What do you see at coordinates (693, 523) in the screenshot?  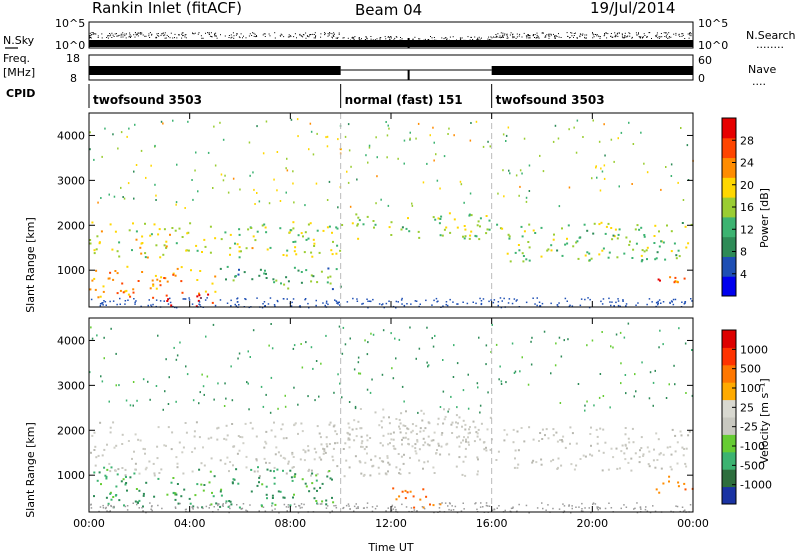 I see `x-tick-label: 00:00` at bounding box center [693, 523].